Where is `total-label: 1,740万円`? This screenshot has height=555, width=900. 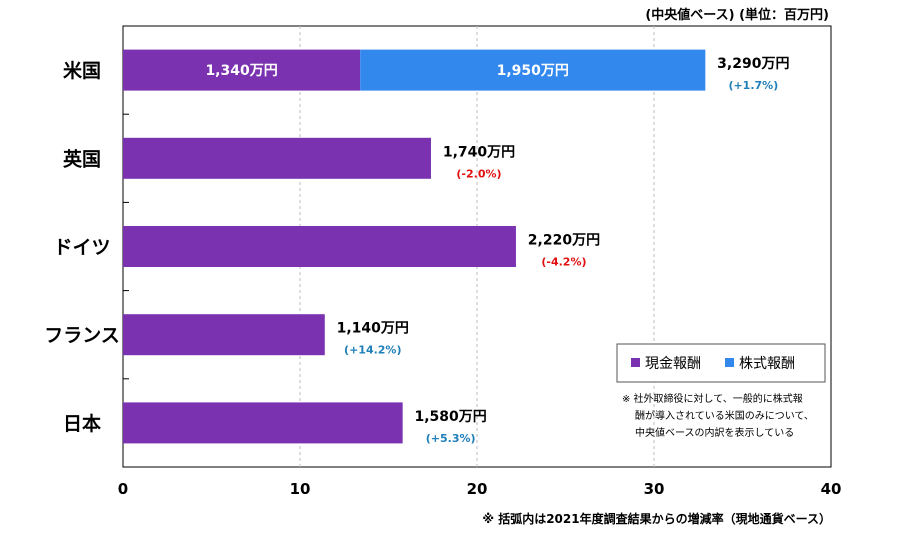
total-label: 1,740万円 is located at coordinates (479, 152).